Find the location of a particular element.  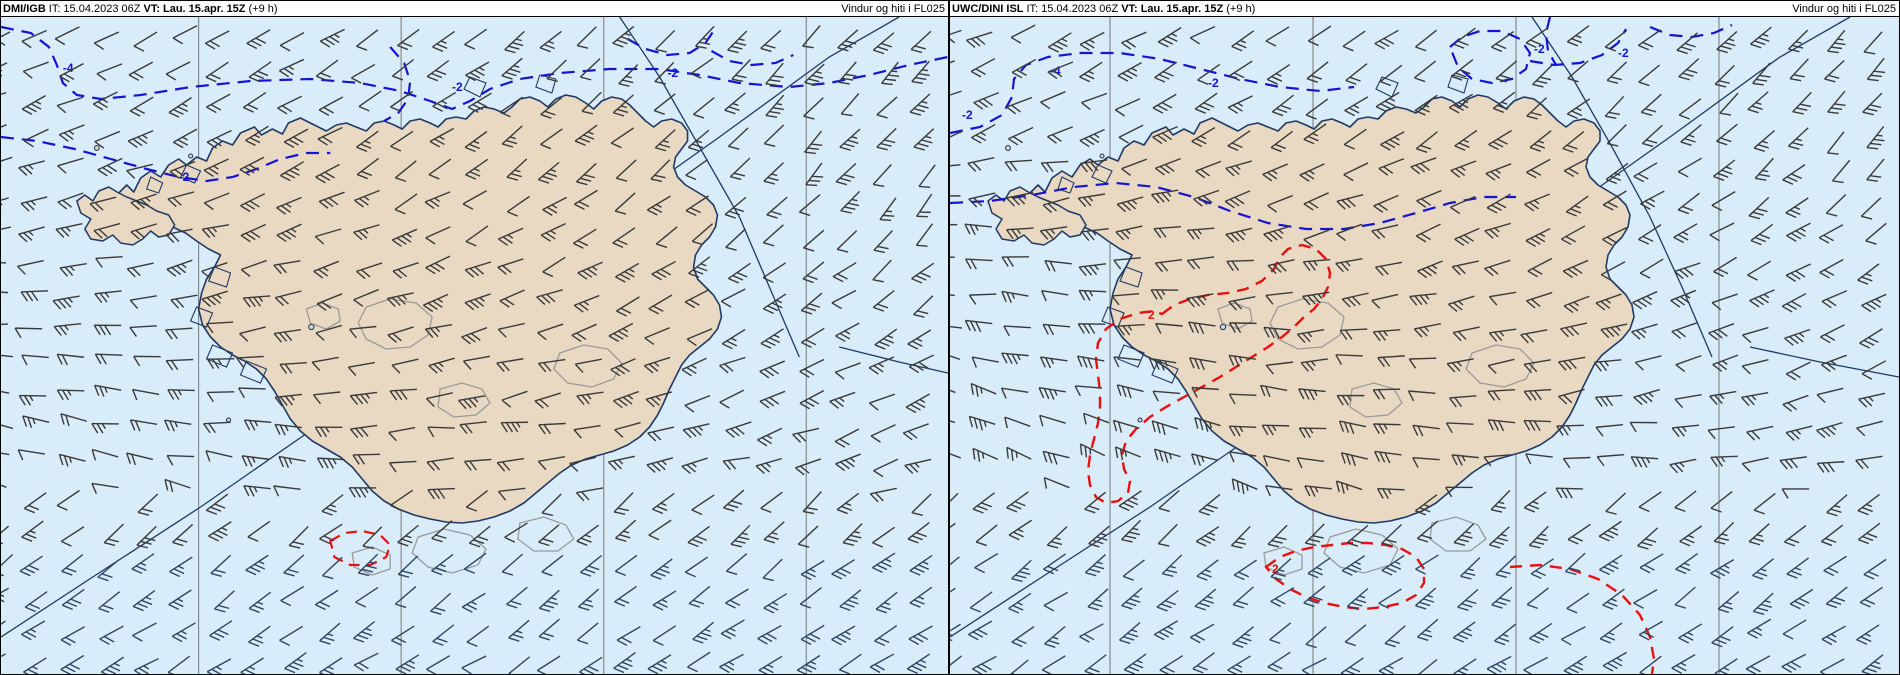

isotherm-label: -2 is located at coordinates (1213, 83).